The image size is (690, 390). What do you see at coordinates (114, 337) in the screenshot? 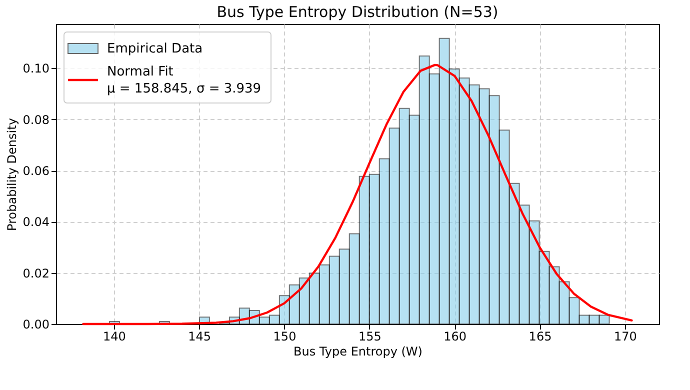
I see `x-tick-label: 140` at bounding box center [114, 337].